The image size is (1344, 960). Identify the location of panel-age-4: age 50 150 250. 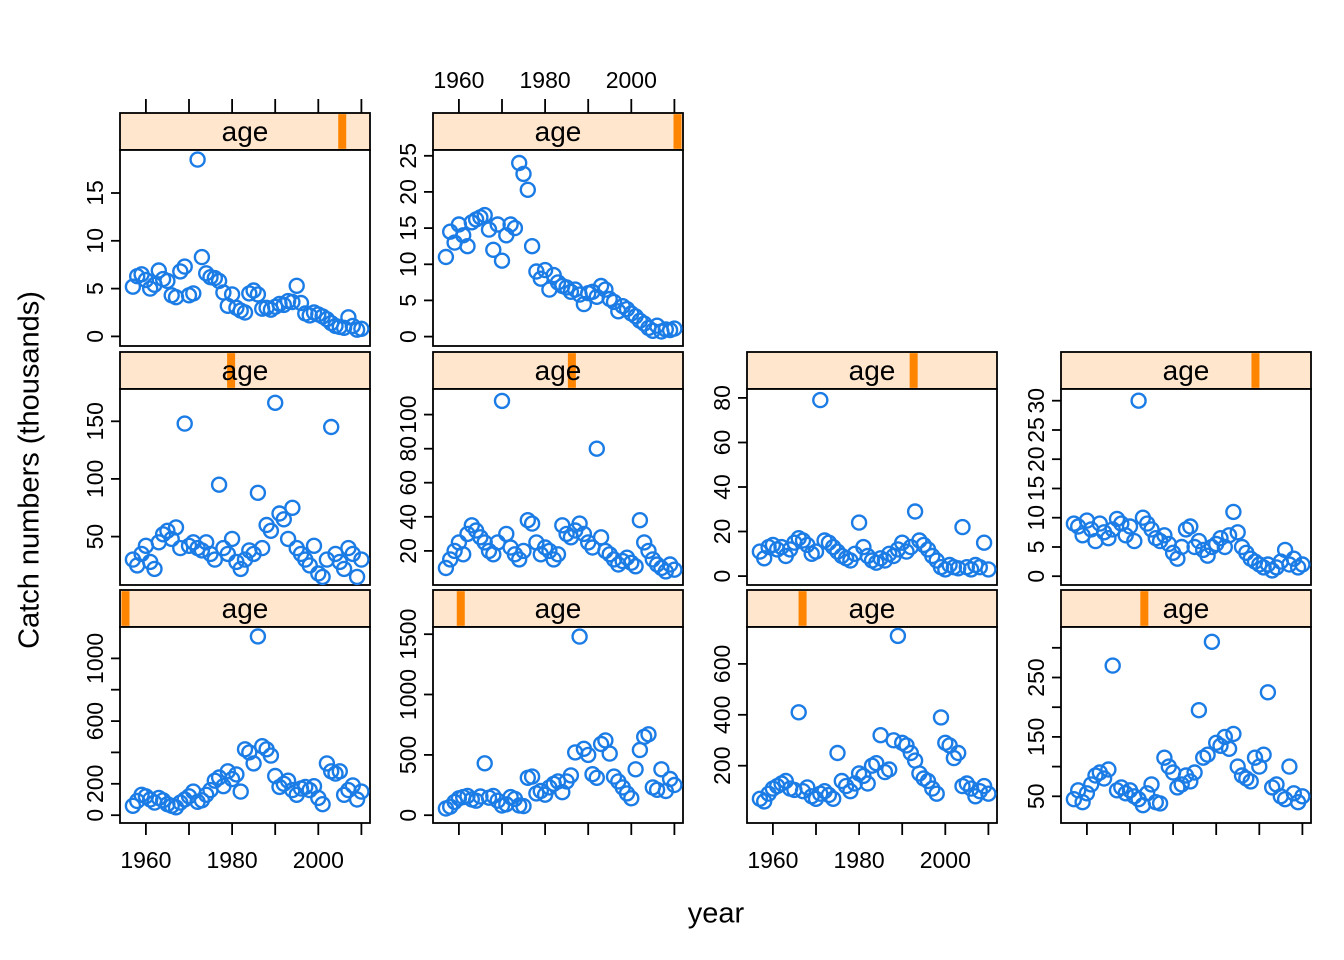
(1167, 712).